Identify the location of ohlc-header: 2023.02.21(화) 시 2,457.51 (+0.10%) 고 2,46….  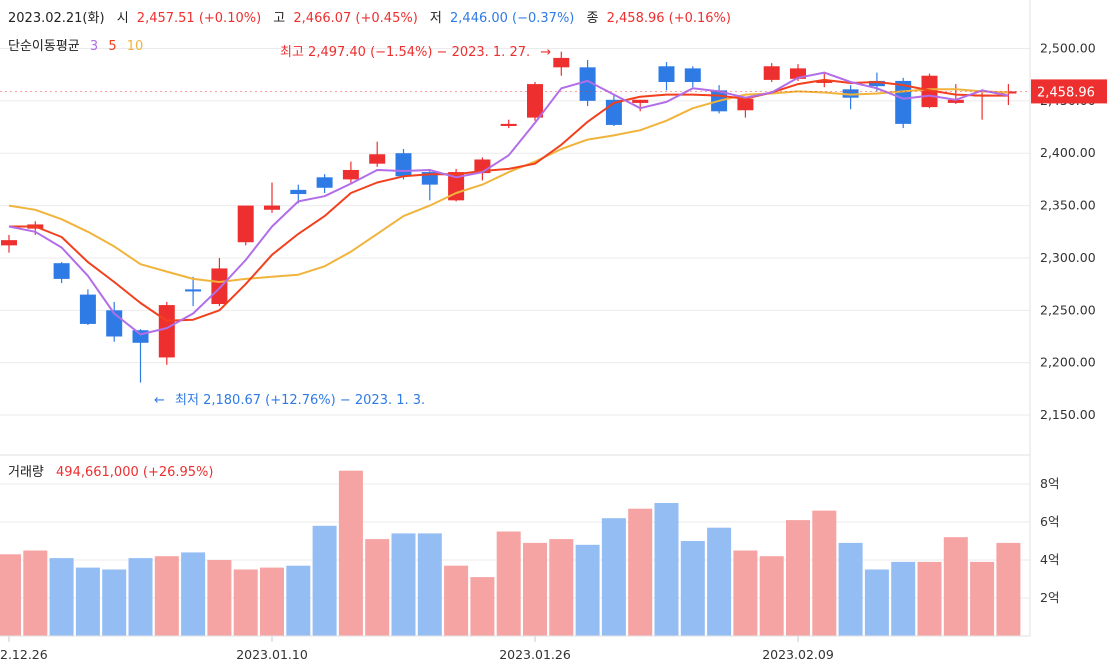
(369, 18).